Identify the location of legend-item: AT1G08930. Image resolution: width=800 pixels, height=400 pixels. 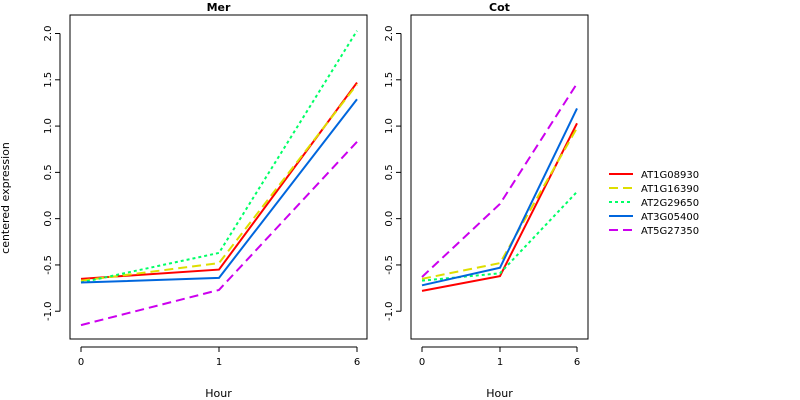
(654, 175).